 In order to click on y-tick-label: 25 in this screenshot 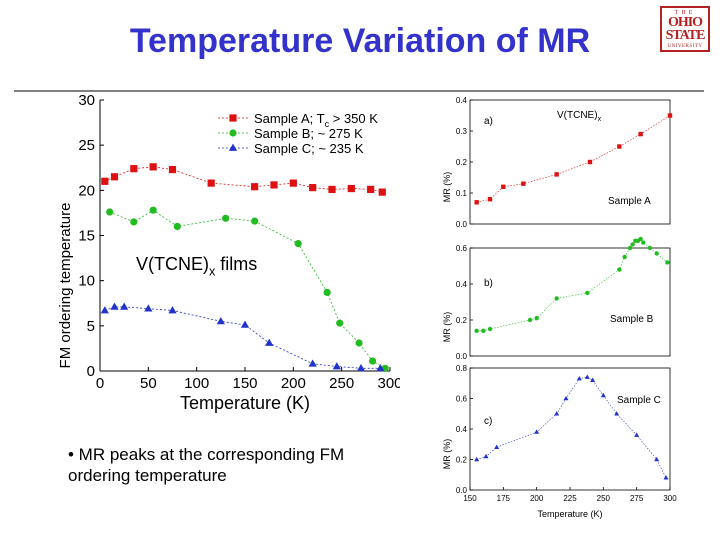, I will do `click(86, 145)`.